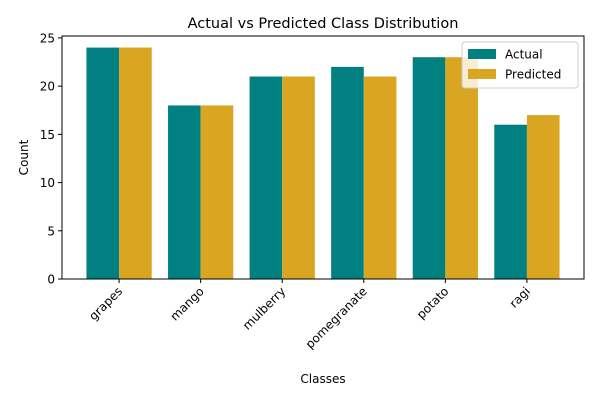 The height and width of the screenshot is (400, 600). I want to click on y-tick-label: 20, so click(47, 87).